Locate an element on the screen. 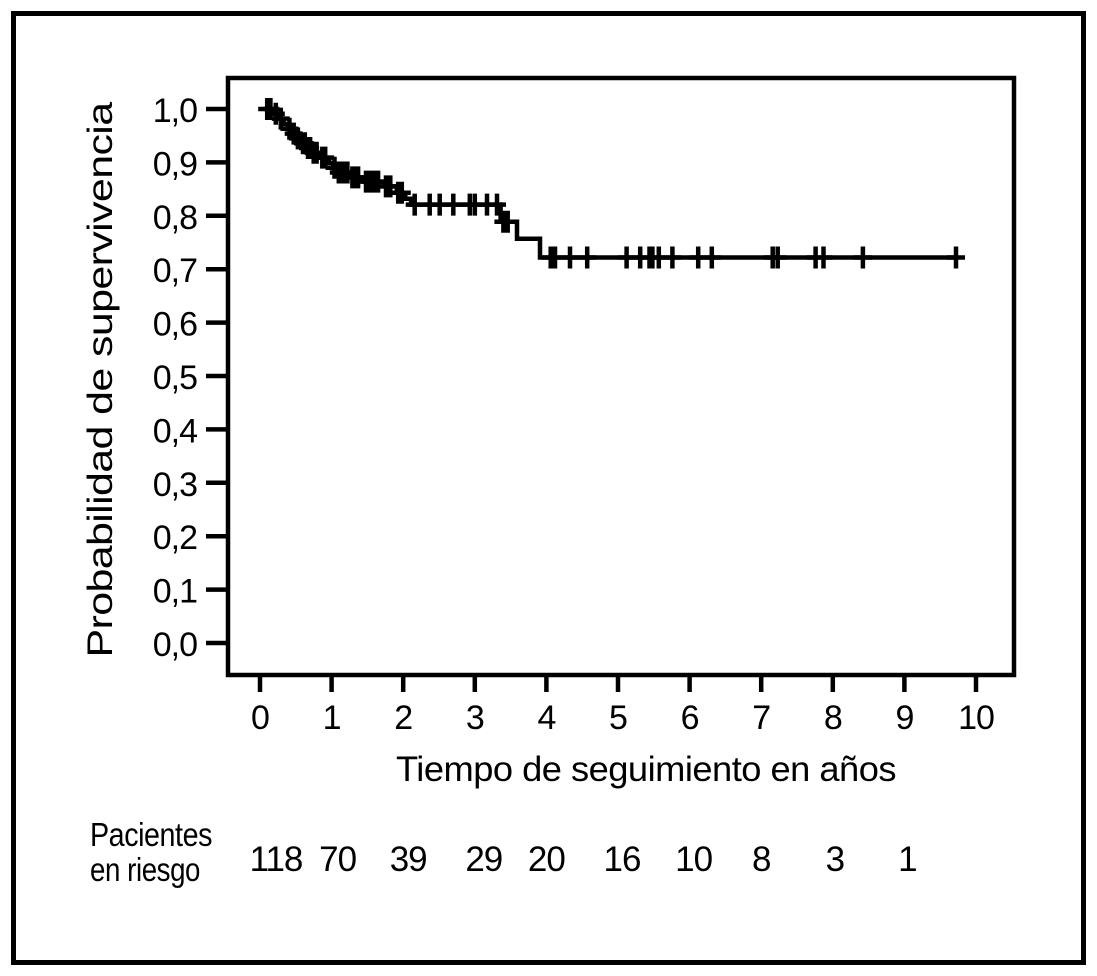 This screenshot has height=976, width=1097. risk-value-9: 1 is located at coordinates (907, 859).